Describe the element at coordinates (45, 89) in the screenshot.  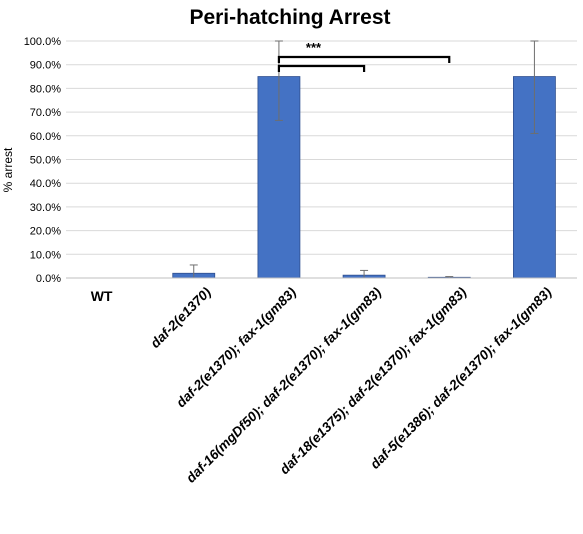
I see `y-tick-label: 80.0%` at that location.